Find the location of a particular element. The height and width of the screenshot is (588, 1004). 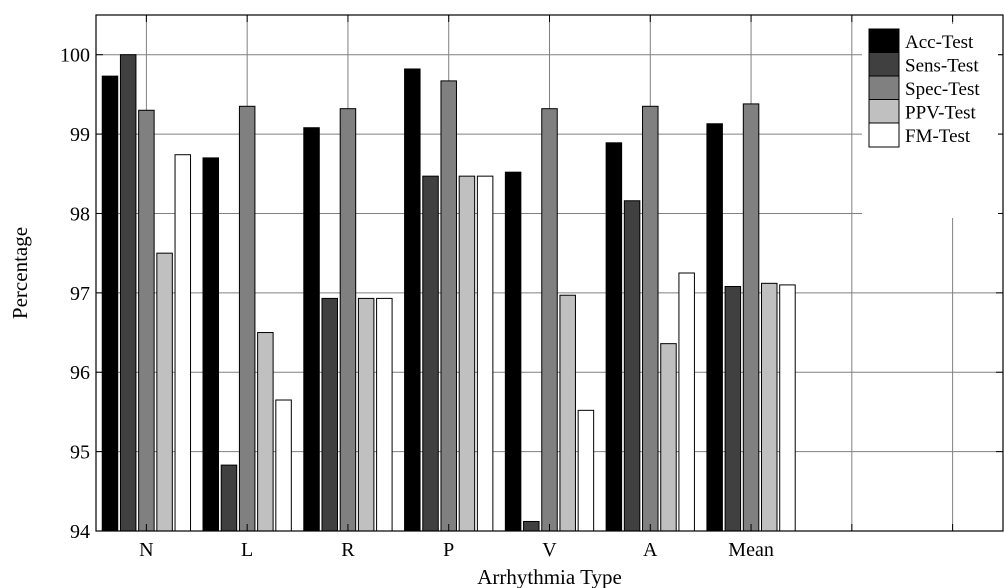

bar-sens-test-a is located at coordinates (632, 366).